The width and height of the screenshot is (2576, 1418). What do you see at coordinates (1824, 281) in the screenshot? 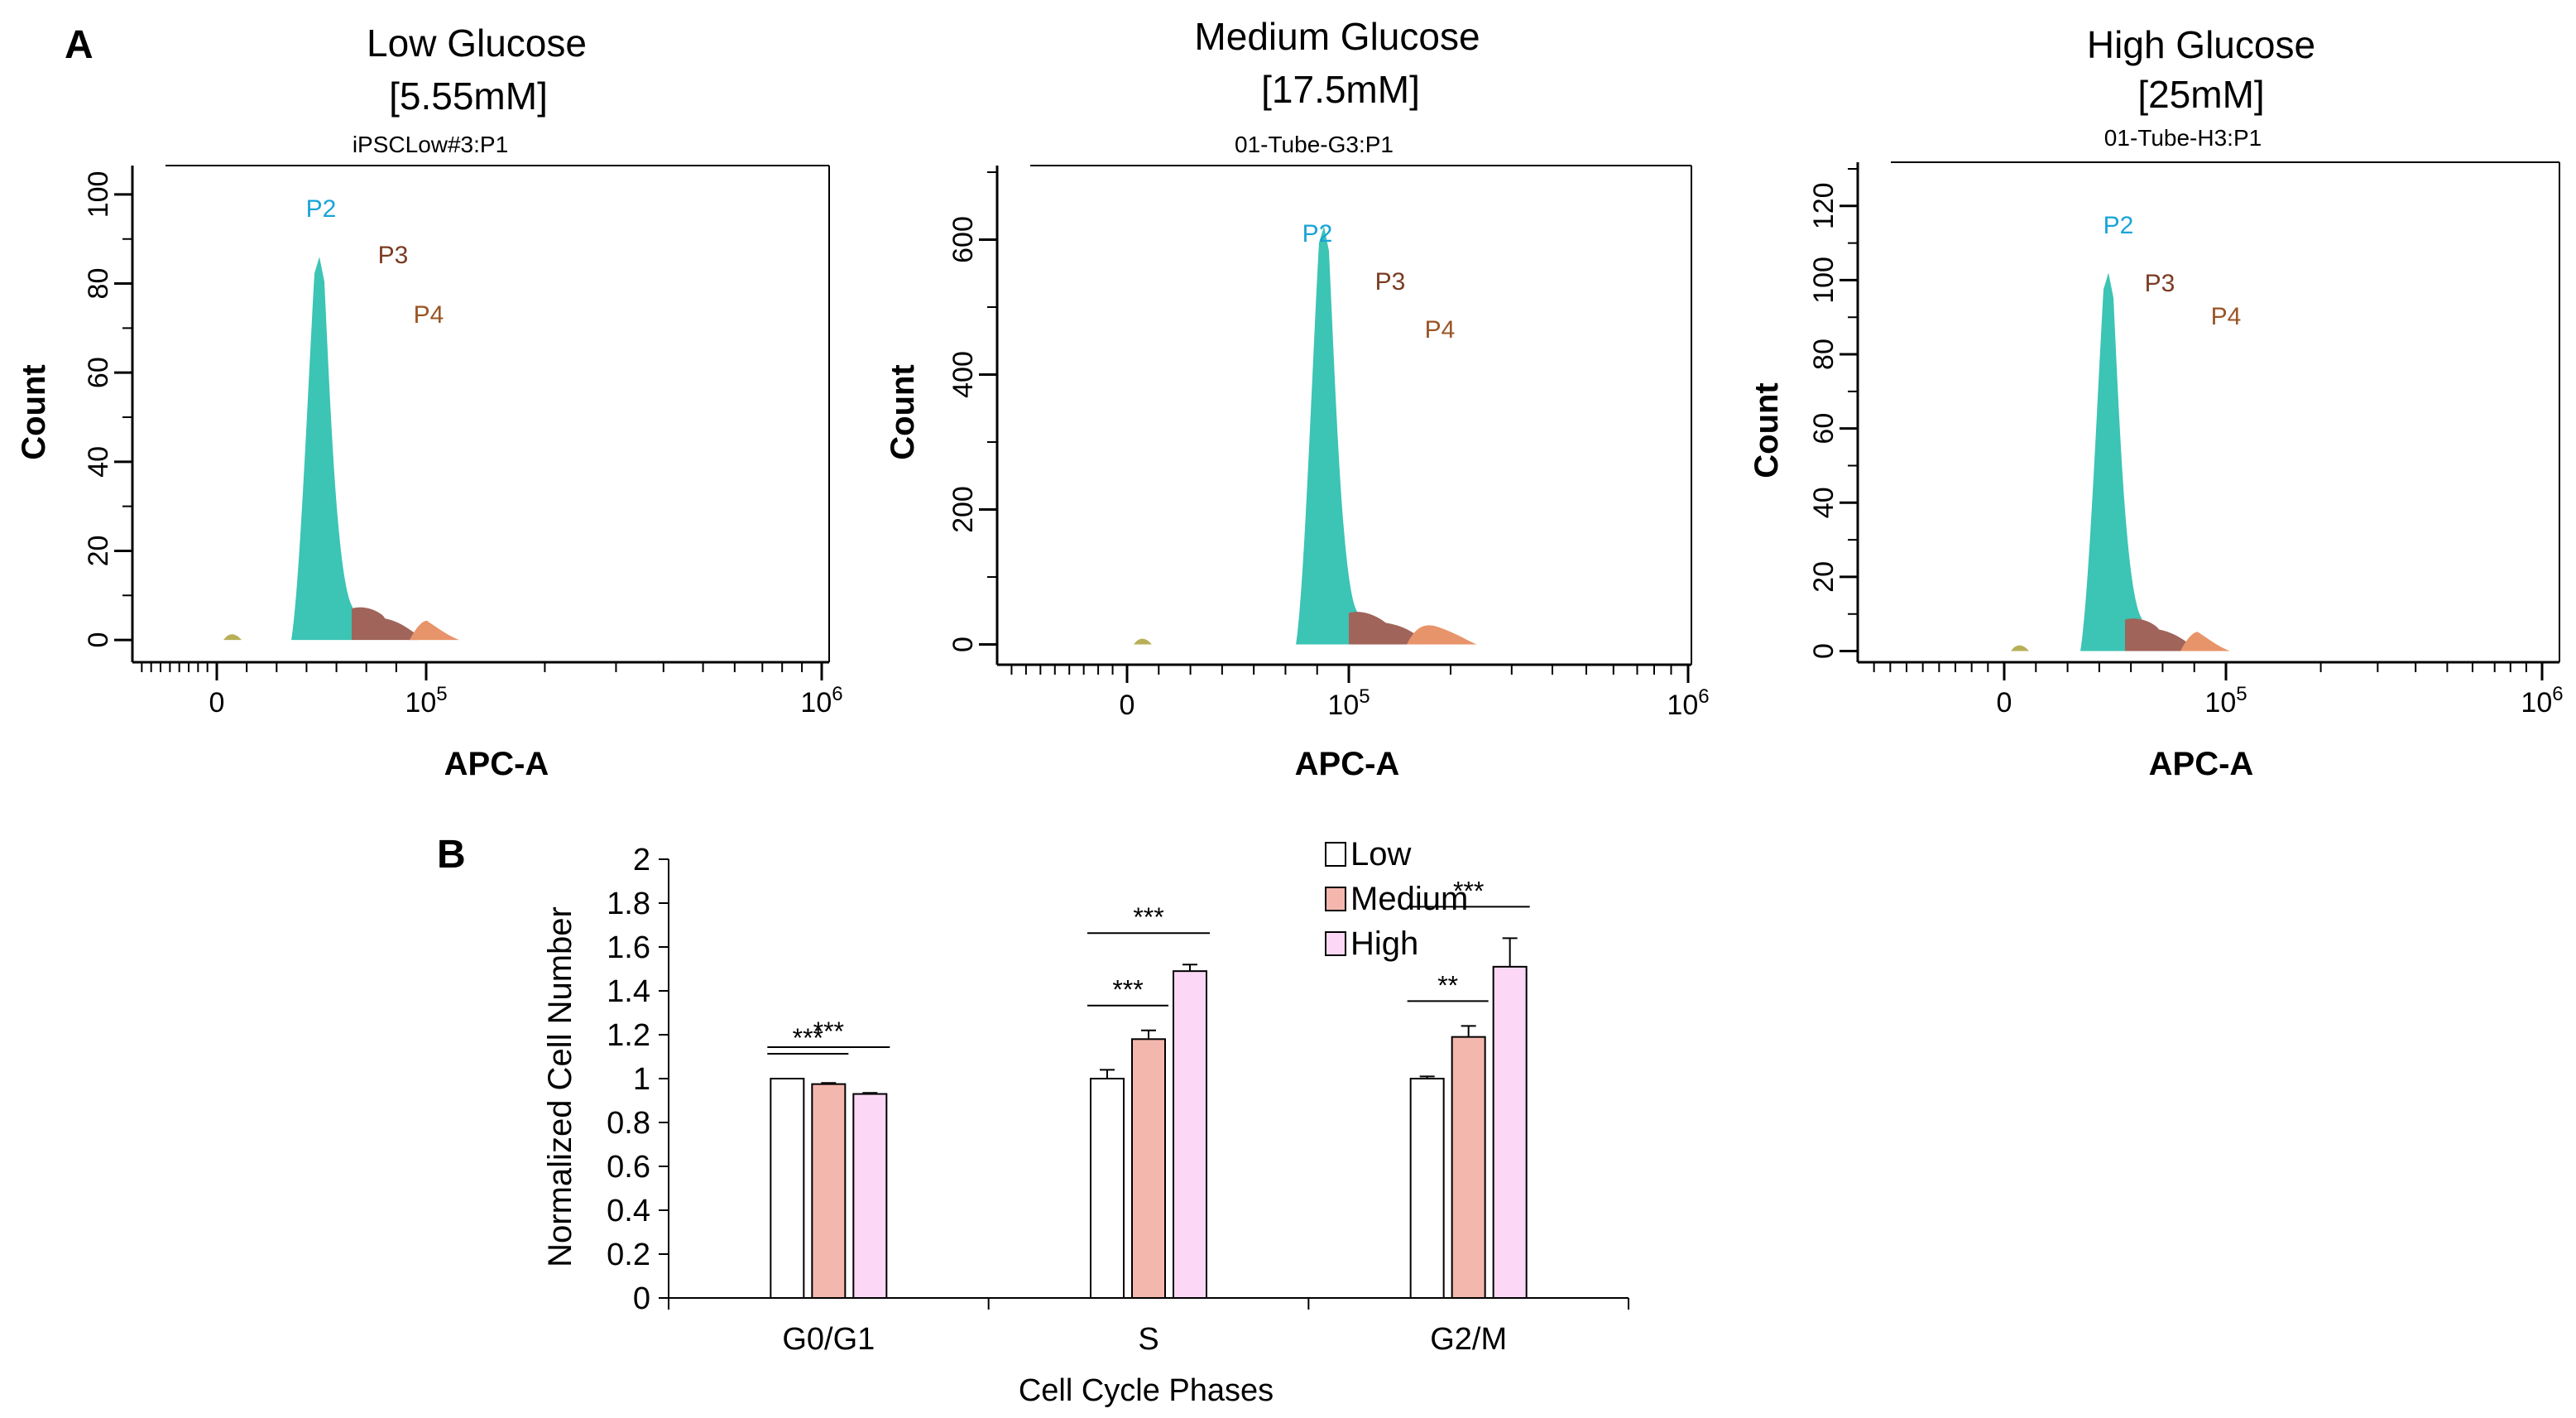
I see `y-tick-label: 100` at bounding box center [1824, 281].